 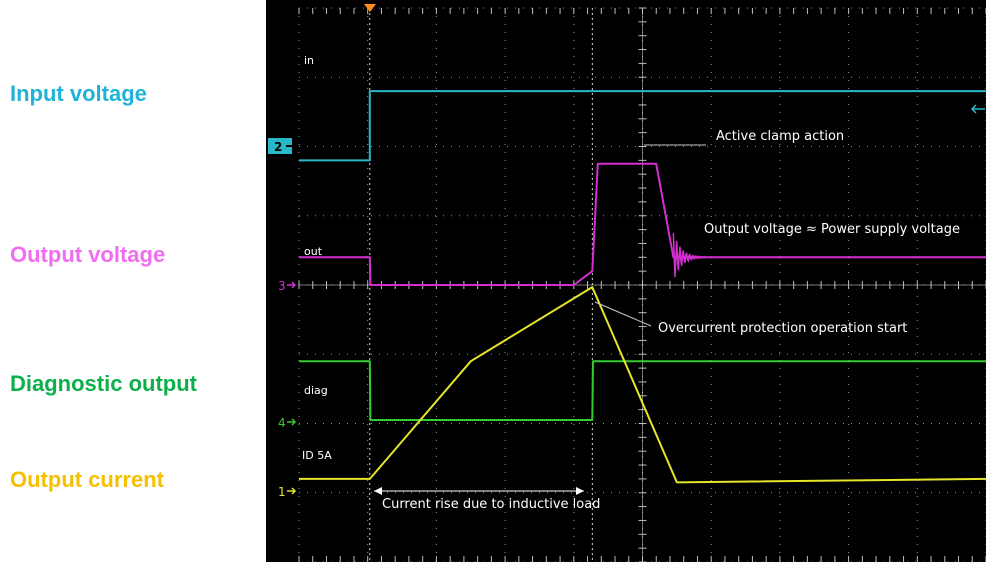 What do you see at coordinates (282, 423) in the screenshot?
I see `svg-text: 4` at bounding box center [282, 423].